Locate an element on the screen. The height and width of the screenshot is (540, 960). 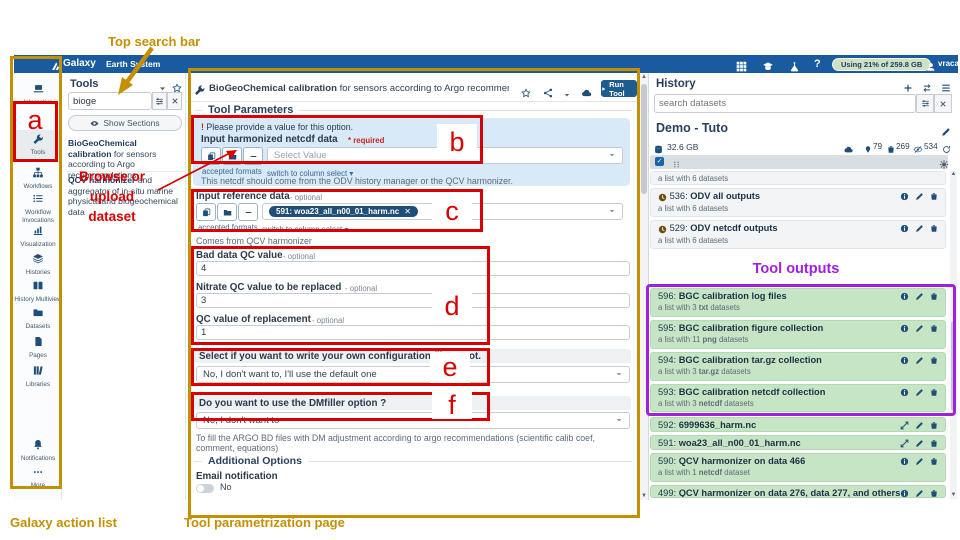
galaxy-logo-text: Galaxy is located at coordinates (79, 63).